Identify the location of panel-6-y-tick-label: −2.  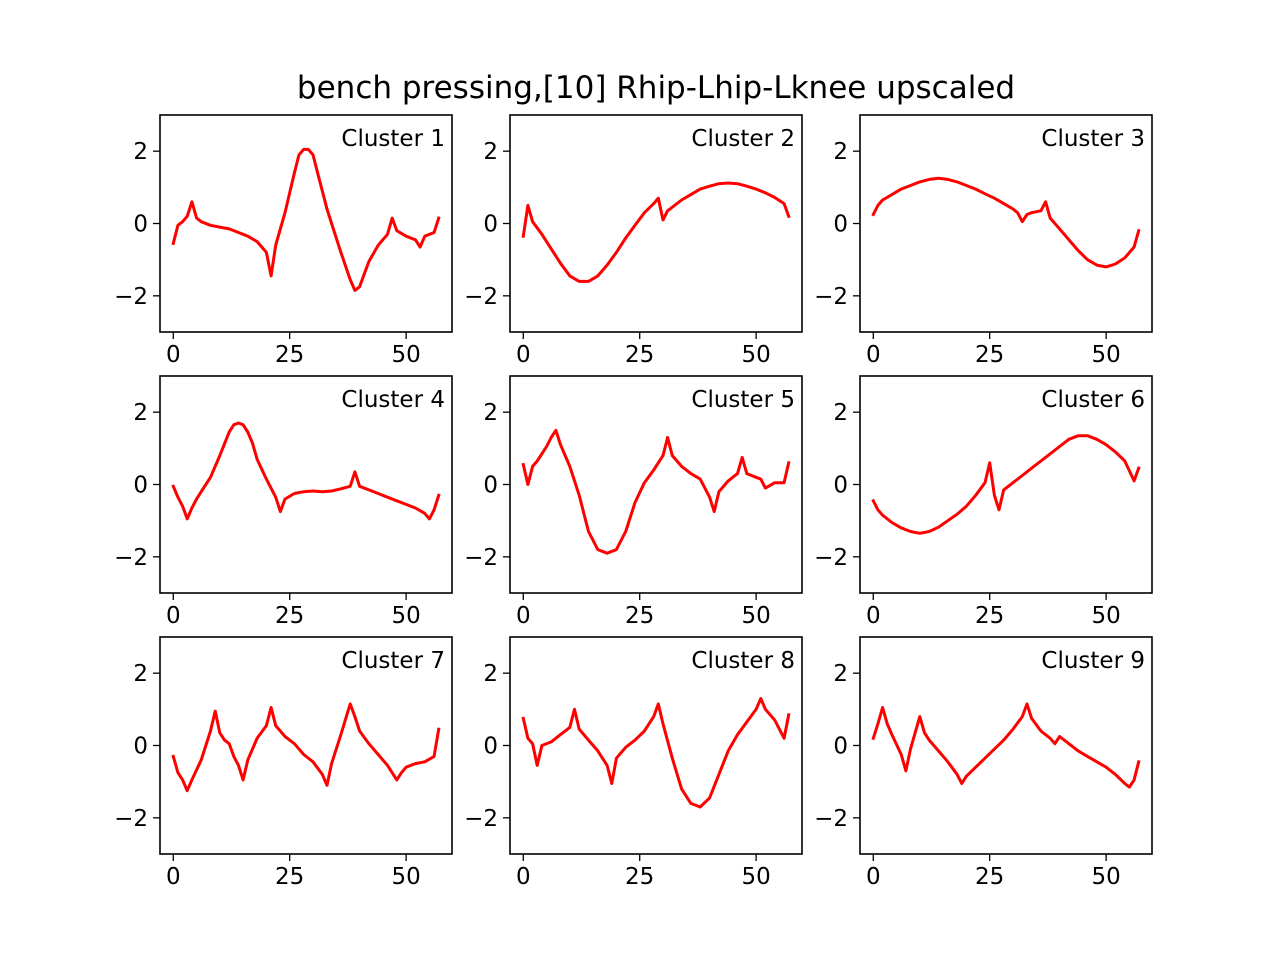
(831, 558).